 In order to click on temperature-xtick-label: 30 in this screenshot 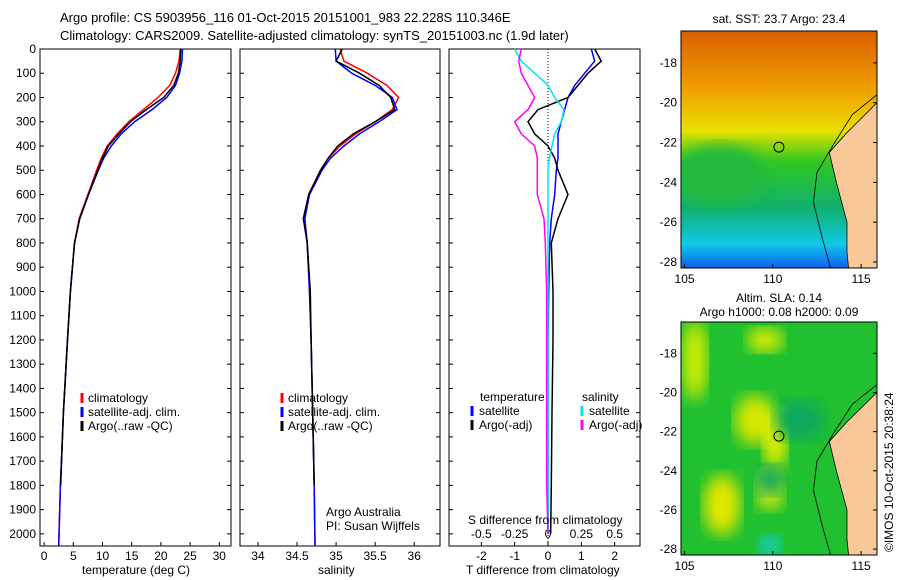, I will do `click(220, 556)`.